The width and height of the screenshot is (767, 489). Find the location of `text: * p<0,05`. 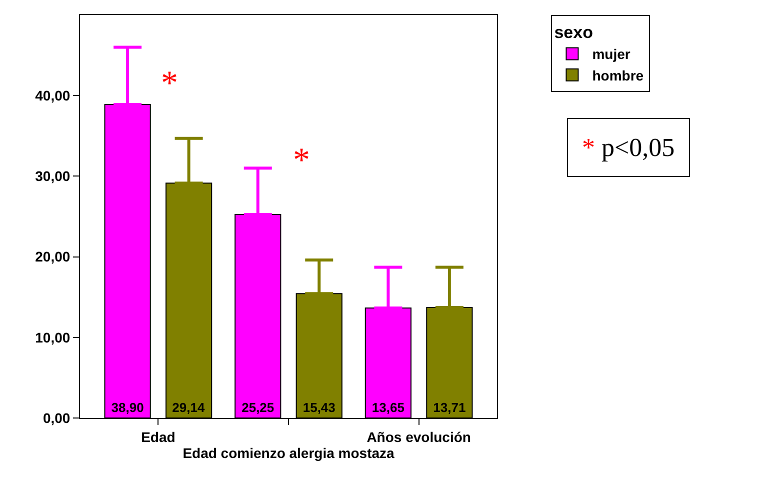

text: * p<0,05 is located at coordinates (628, 147).